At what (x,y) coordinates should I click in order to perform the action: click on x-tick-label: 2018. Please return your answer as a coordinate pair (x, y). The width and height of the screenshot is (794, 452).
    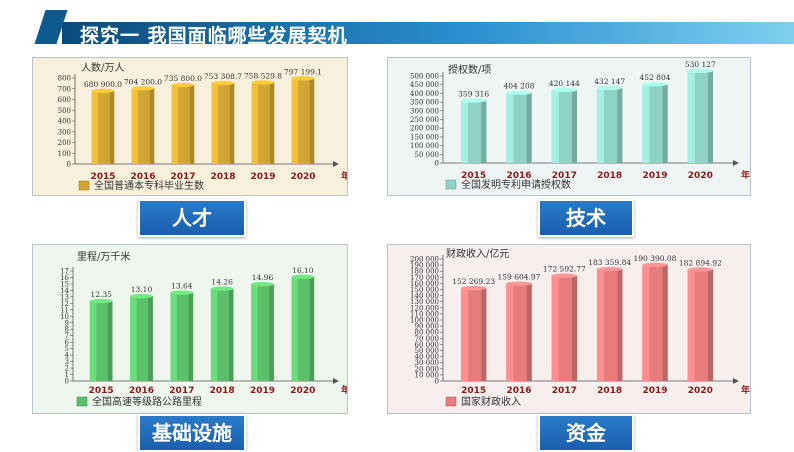
    Looking at the image, I should click on (222, 391).